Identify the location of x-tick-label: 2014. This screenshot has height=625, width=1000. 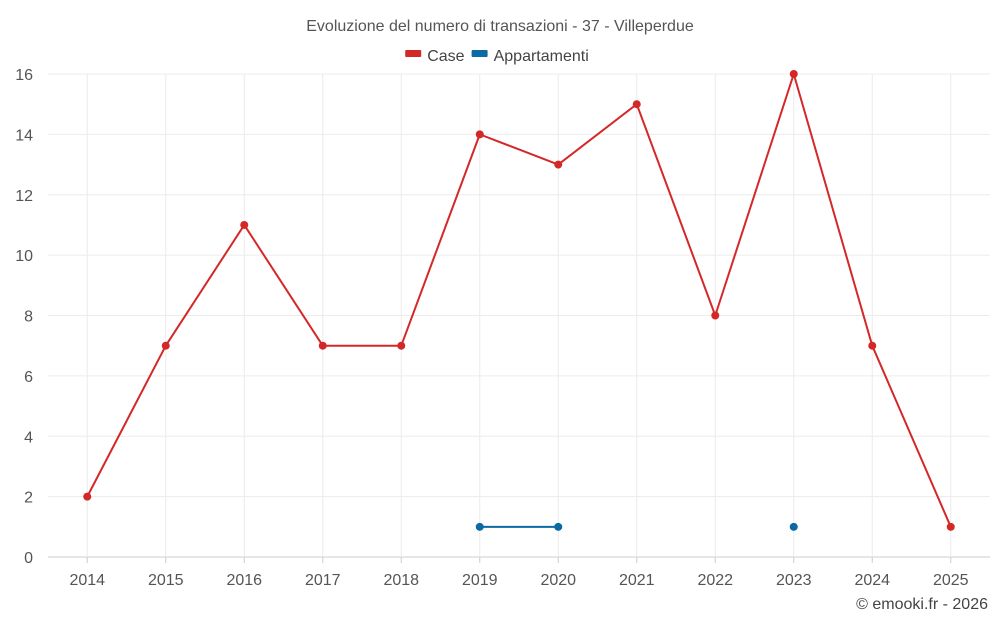
(87, 580).